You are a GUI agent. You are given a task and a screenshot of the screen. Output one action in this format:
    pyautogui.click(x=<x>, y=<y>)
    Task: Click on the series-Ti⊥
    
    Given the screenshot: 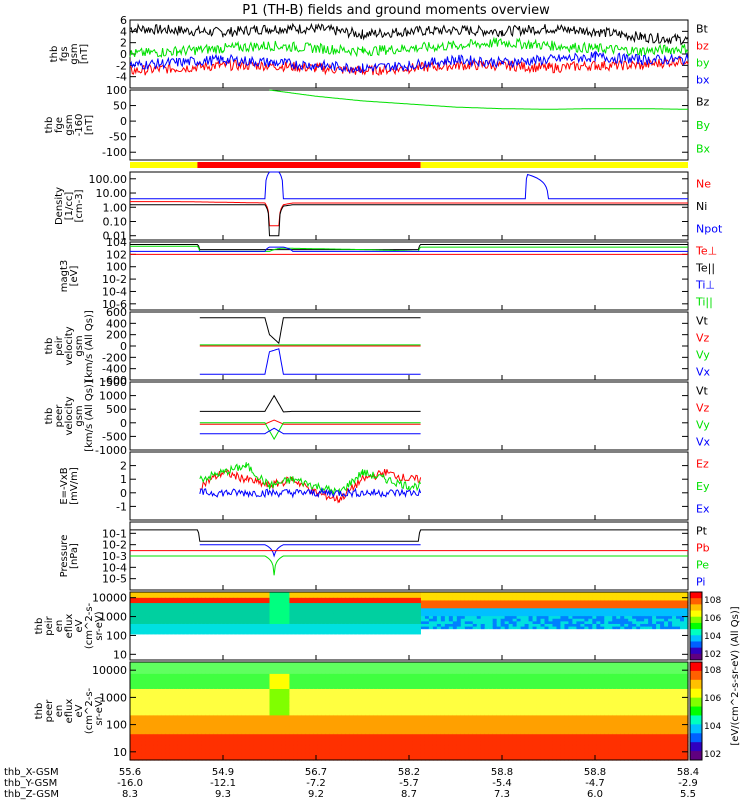 What is the action you would take?
    pyautogui.click(x=409, y=249)
    